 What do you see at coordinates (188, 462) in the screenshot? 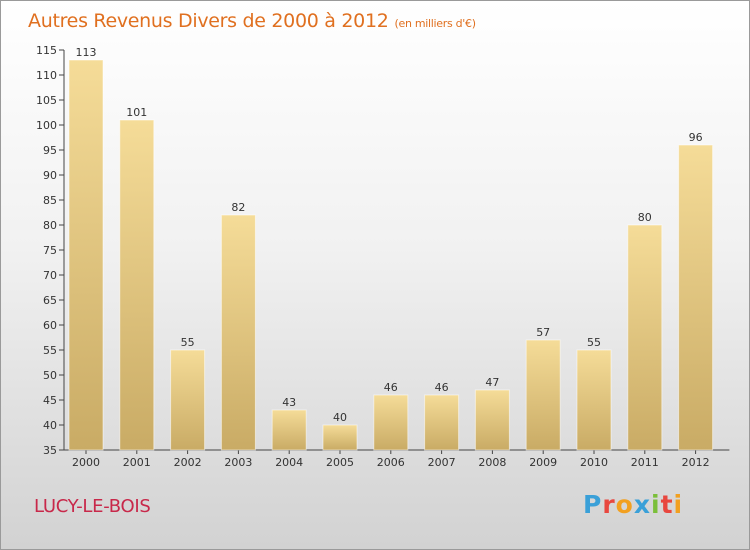
I see `x-tick-label: 2002` at bounding box center [188, 462].